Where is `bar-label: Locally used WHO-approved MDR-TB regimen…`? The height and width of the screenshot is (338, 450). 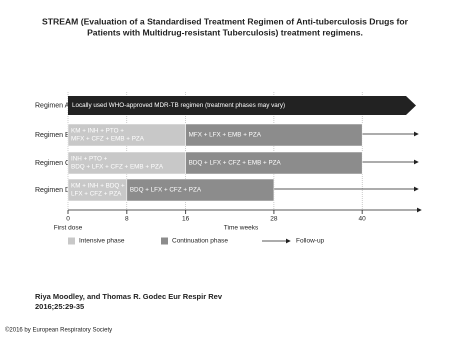 bar-label: Locally used WHO-approved MDR-TB regimen… is located at coordinates (178, 105).